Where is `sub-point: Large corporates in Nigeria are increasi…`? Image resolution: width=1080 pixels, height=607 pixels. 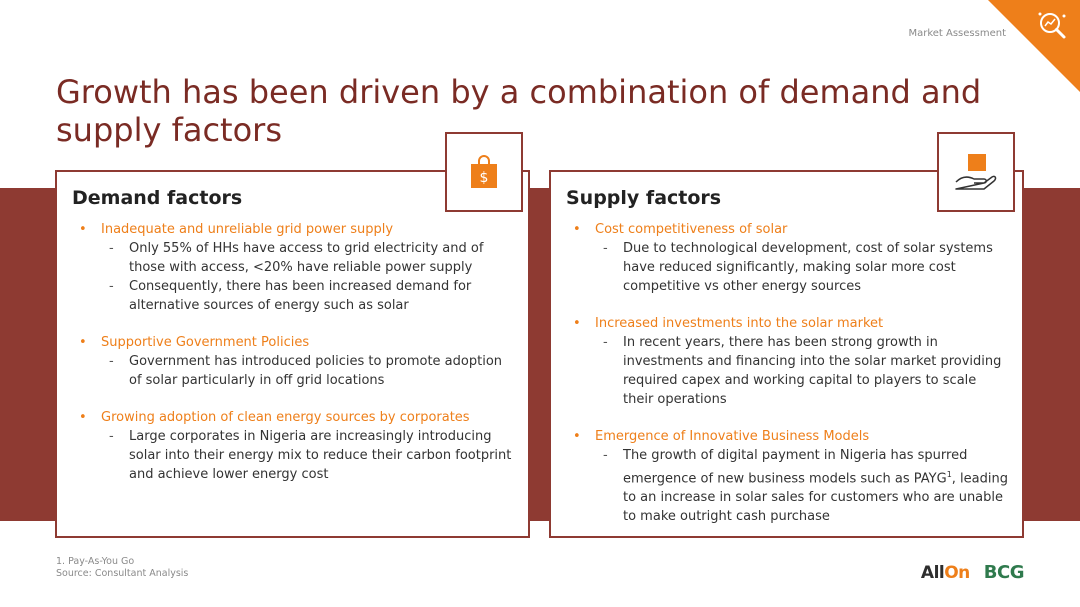 sub-point: Large corporates in Nigeria are increasi… is located at coordinates (320, 455).